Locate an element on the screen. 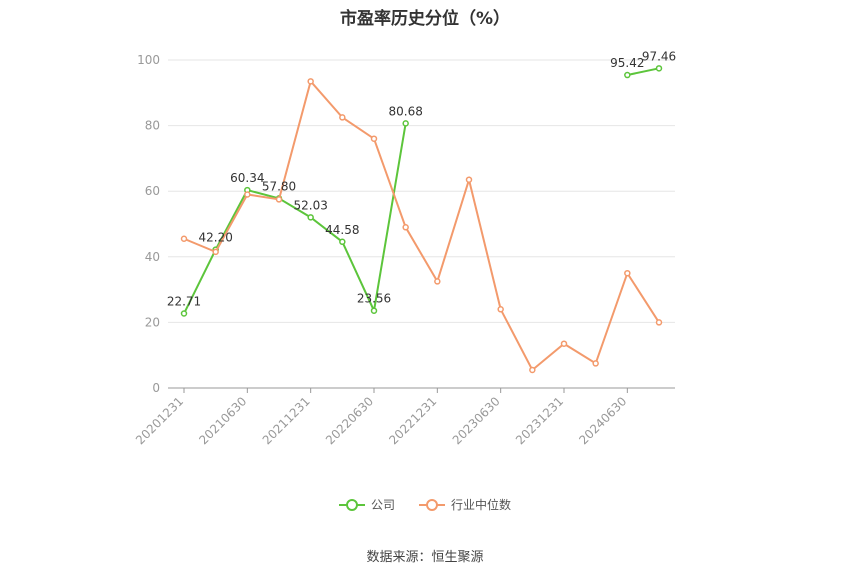  y-tick-label: 40 is located at coordinates (152, 257).